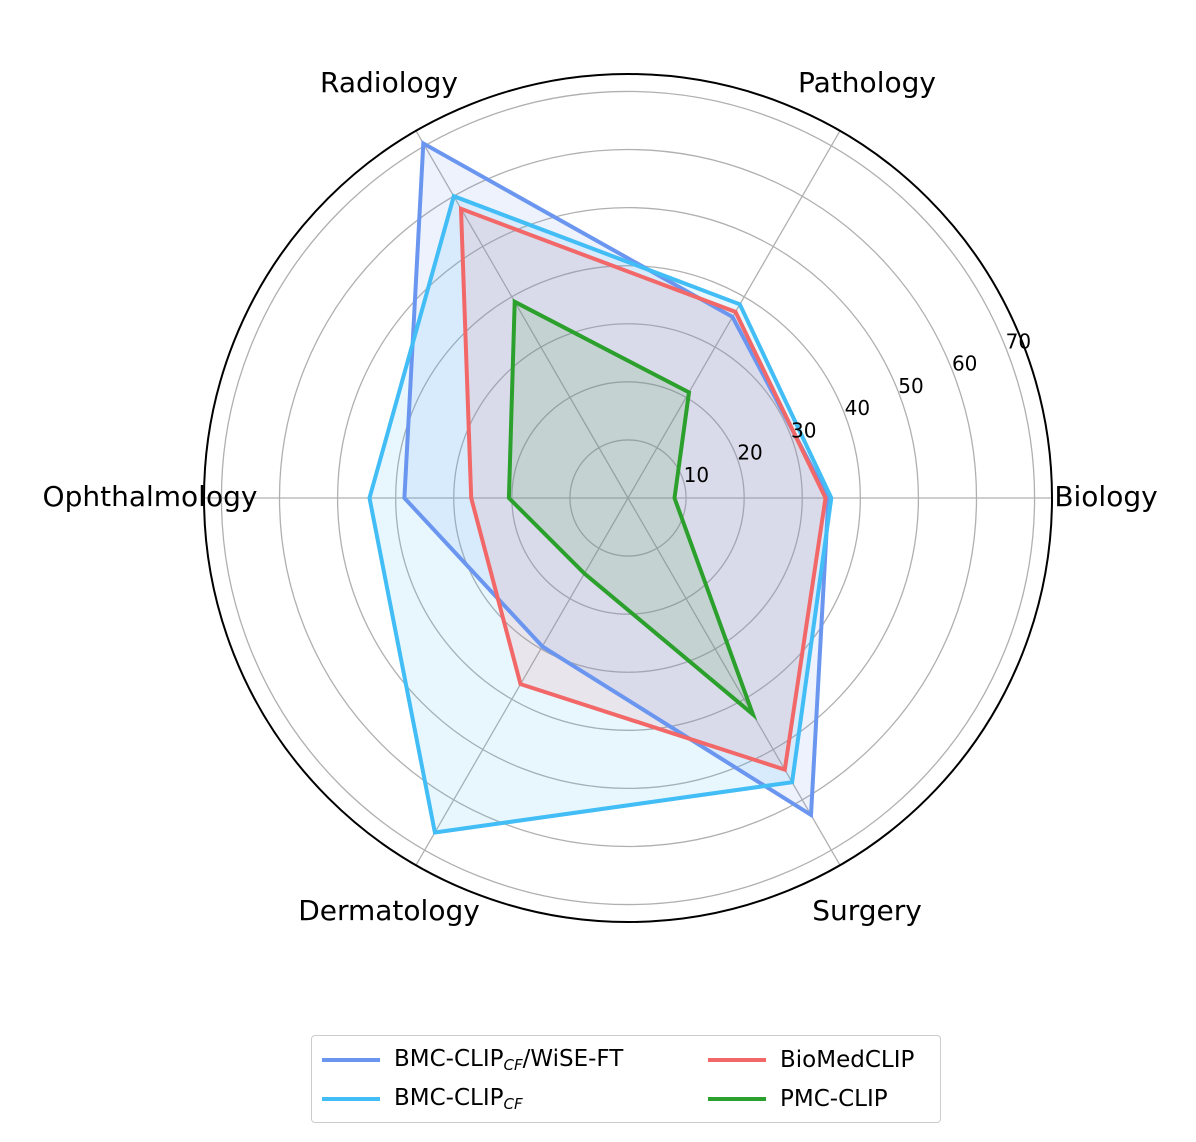 This screenshot has width=1196, height=1142. What do you see at coordinates (389, 910) in the screenshot?
I see `category-label: Dermatology` at bounding box center [389, 910].